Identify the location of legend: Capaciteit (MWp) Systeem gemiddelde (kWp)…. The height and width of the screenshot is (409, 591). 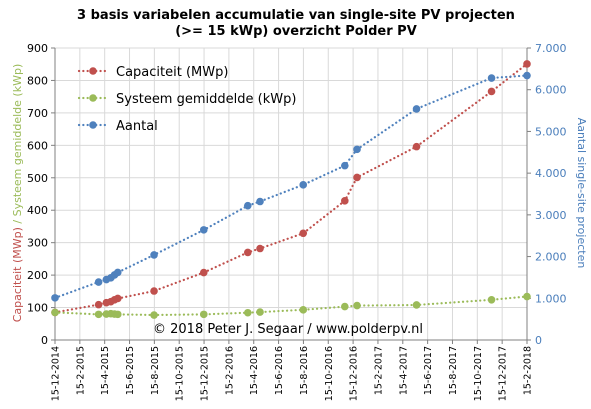
(186, 99).